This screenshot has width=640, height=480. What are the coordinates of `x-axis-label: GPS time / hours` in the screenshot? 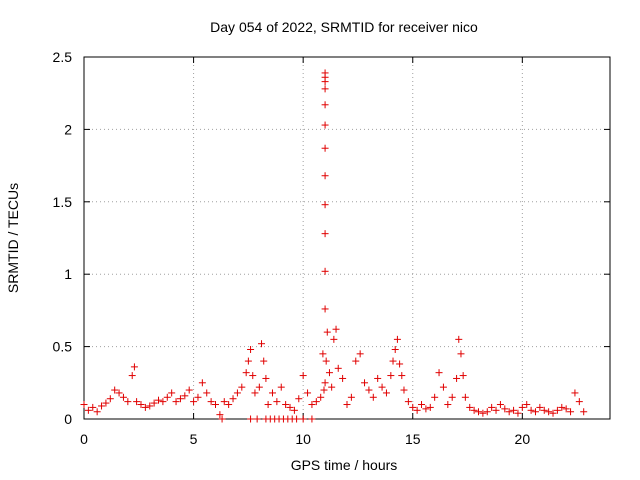 It's located at (344, 465).